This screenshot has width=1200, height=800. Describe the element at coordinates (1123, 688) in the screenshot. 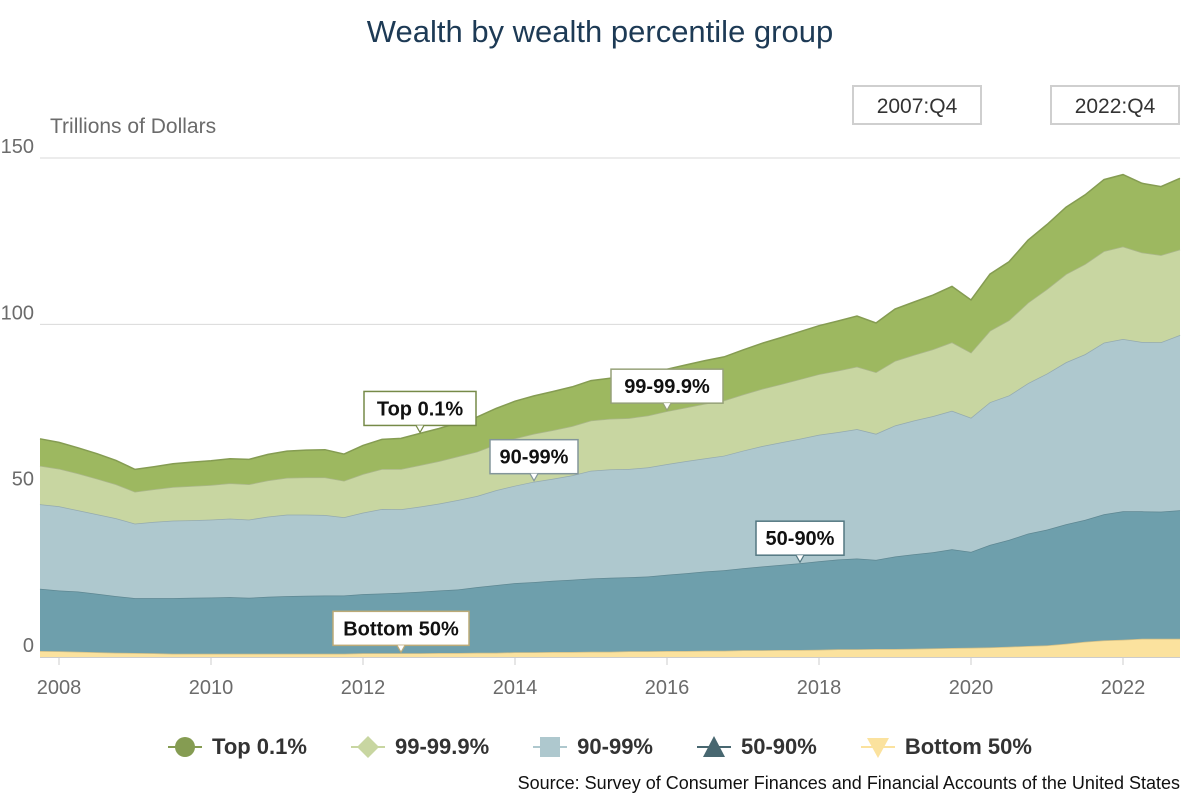

I see `x-tick-label: 2022` at that location.